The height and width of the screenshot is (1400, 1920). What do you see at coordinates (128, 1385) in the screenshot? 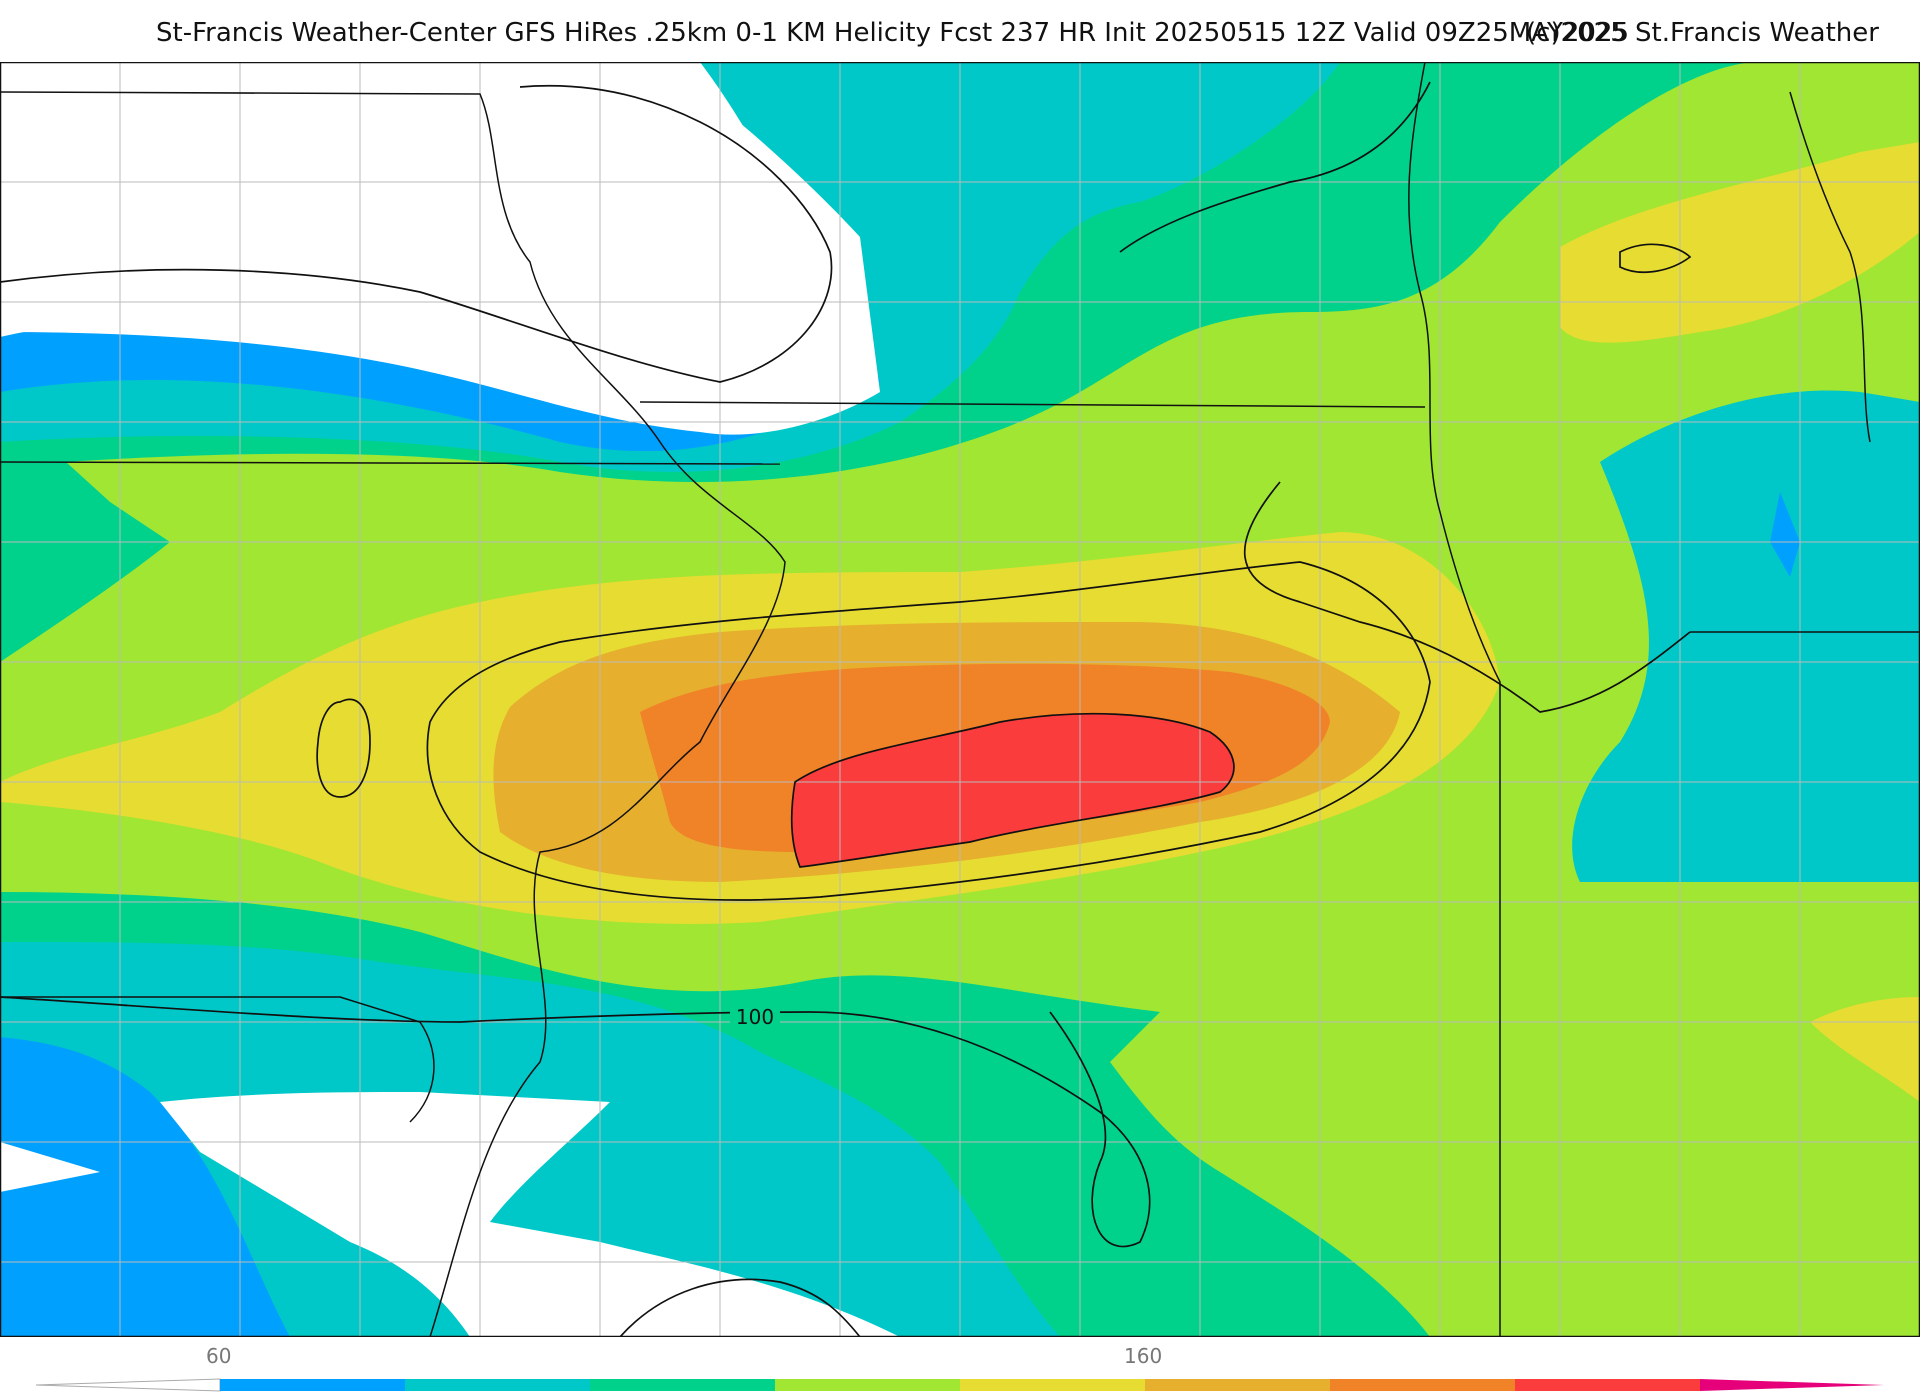
I see `colorbar-low-arrow` at bounding box center [128, 1385].